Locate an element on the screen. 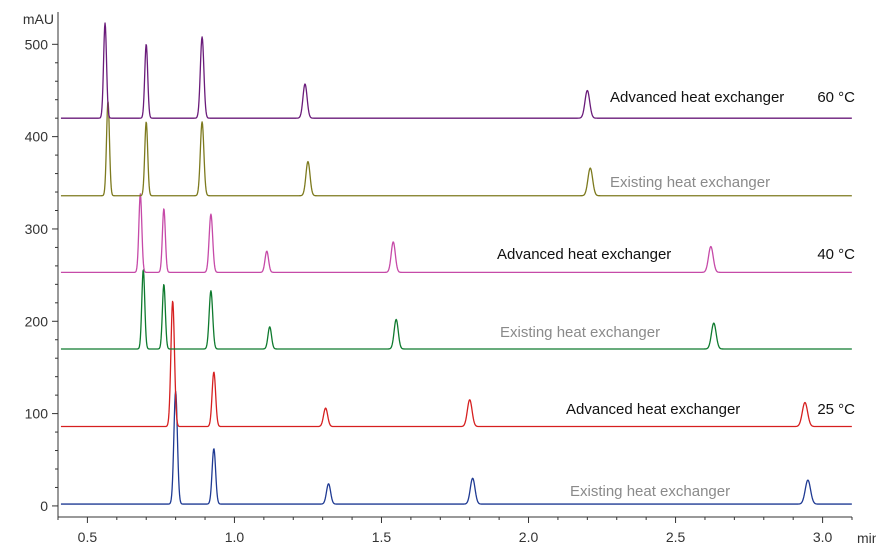  annotation-advanced-60c: Advanced heat exchanger is located at coordinates (697, 97).